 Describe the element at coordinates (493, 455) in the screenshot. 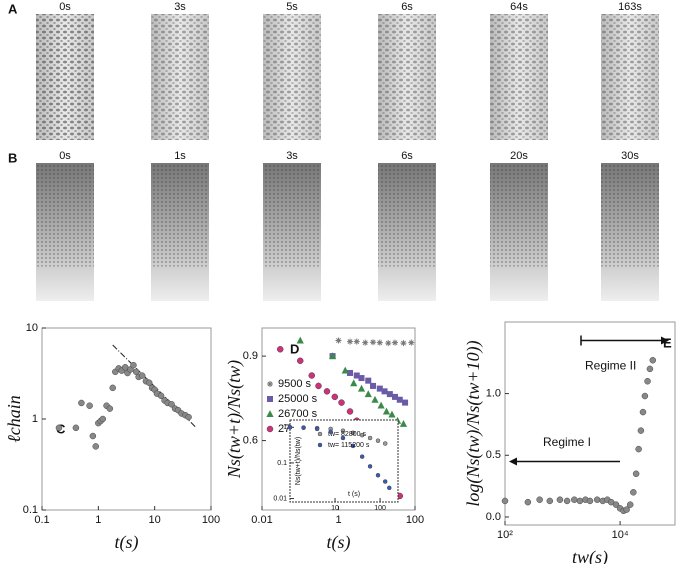

I see `y-tick-label: 0.5` at that location.